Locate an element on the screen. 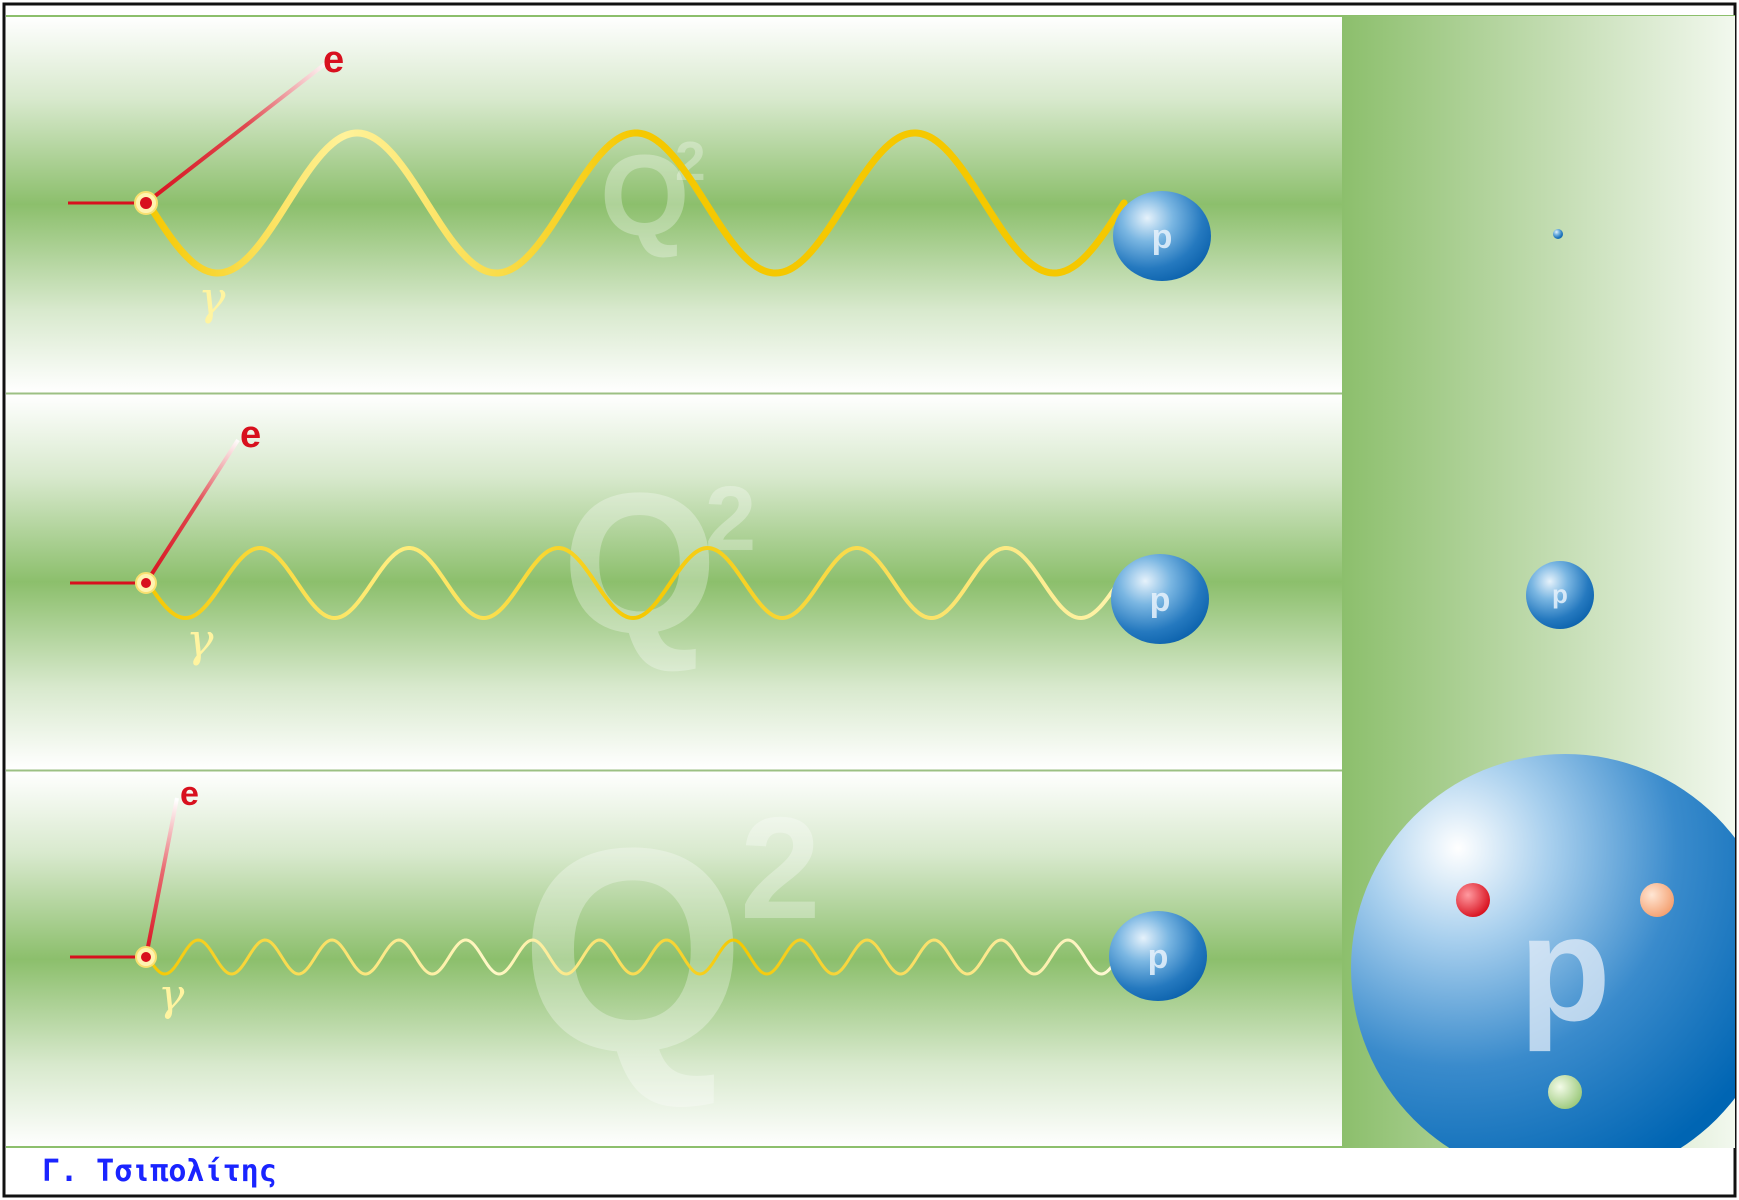  small-proton-label: p is located at coordinates (1560, 594).